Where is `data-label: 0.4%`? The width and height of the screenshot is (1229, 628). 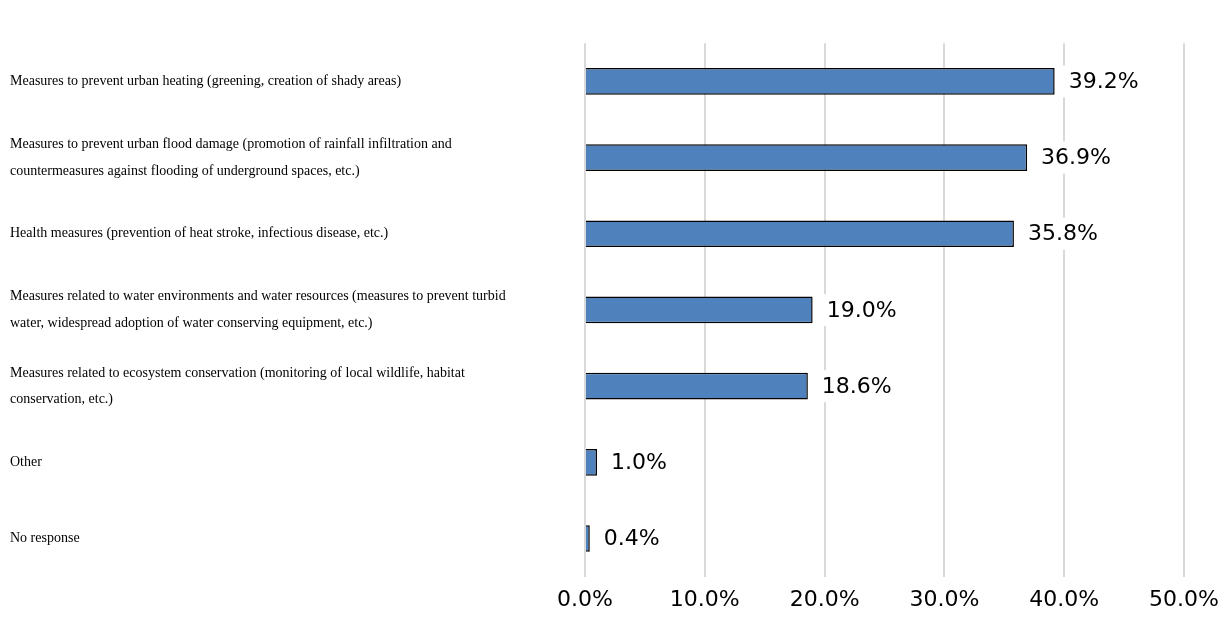 data-label: 0.4% is located at coordinates (631, 538).